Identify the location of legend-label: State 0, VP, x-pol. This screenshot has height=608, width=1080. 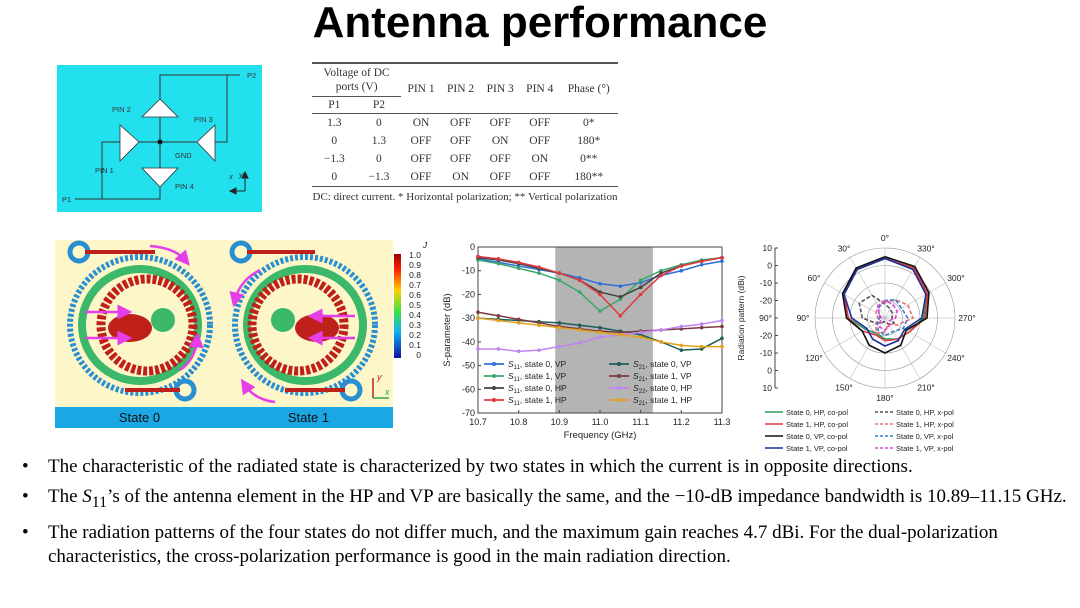
(925, 436).